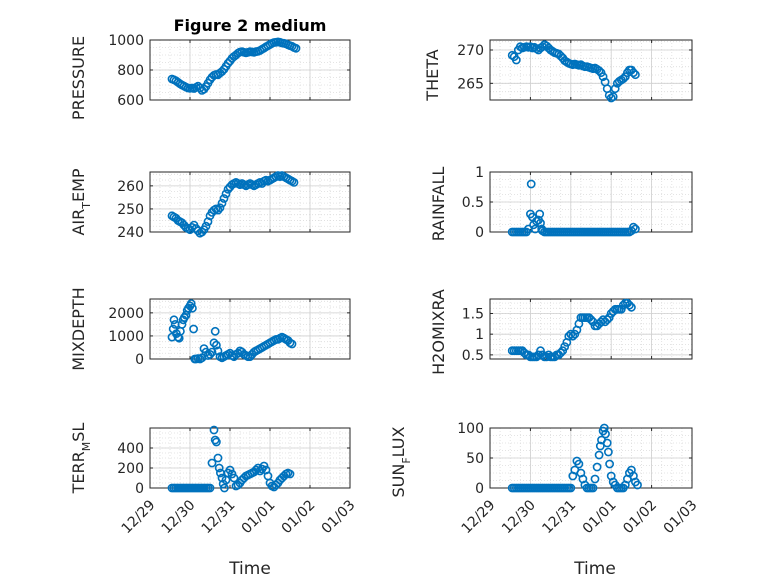 The image size is (778, 583). I want to click on ytick-label: 1.5, so click(473, 314).